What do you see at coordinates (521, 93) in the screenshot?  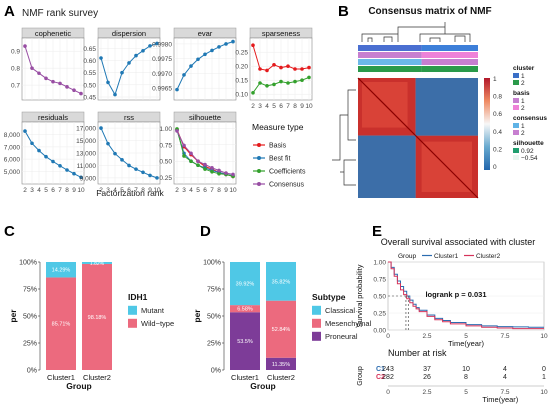 I see `legend-group-title: basis` at bounding box center [521, 93].